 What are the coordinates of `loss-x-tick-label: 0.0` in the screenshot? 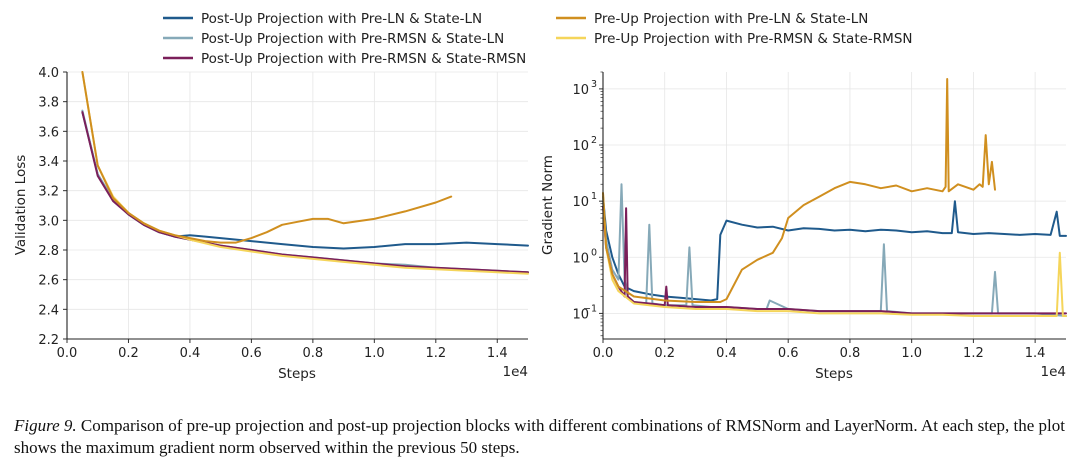 It's located at (67, 353).